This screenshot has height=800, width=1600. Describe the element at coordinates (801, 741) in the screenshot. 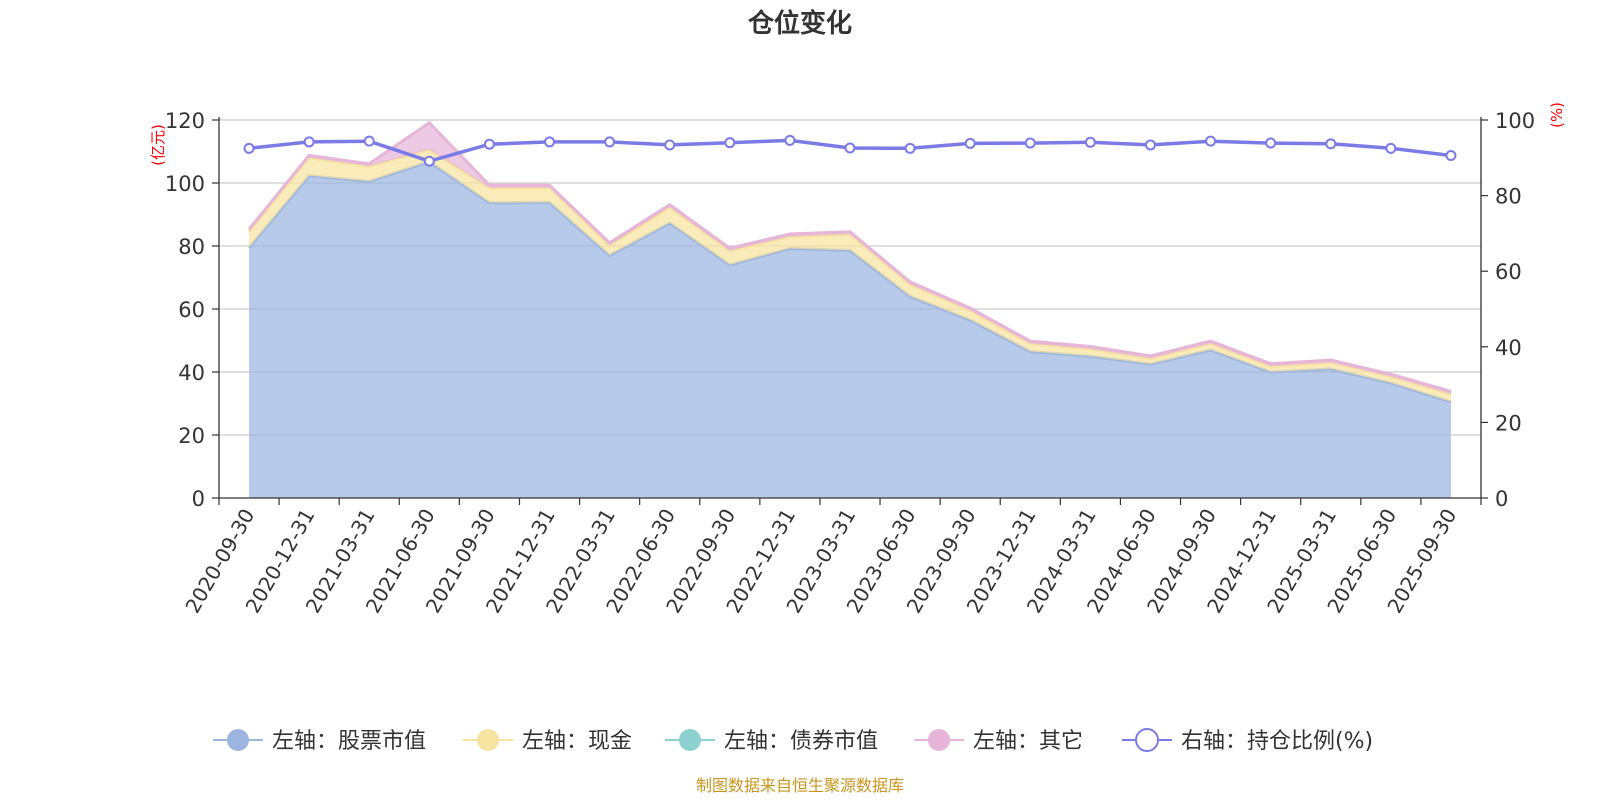

I see `legend-label-2: 左轴：债券市值` at that location.